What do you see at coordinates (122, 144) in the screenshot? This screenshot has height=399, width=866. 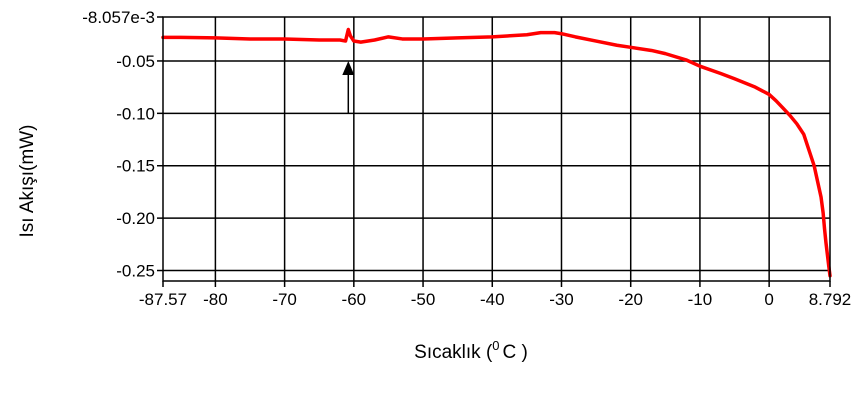 I see `y-axis-ticks: -8.057e-3 -0.05 -0.10 -0.15 -0.20 -0.25` at bounding box center [122, 144].